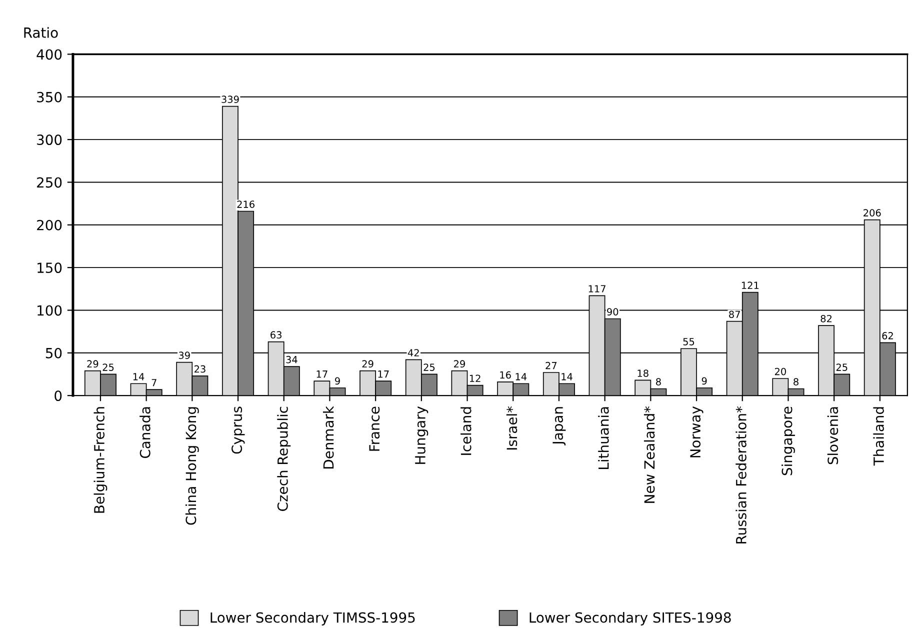 The width and height of the screenshot is (912, 638). I want to click on x-tick-label: Denmark, so click(328, 437).